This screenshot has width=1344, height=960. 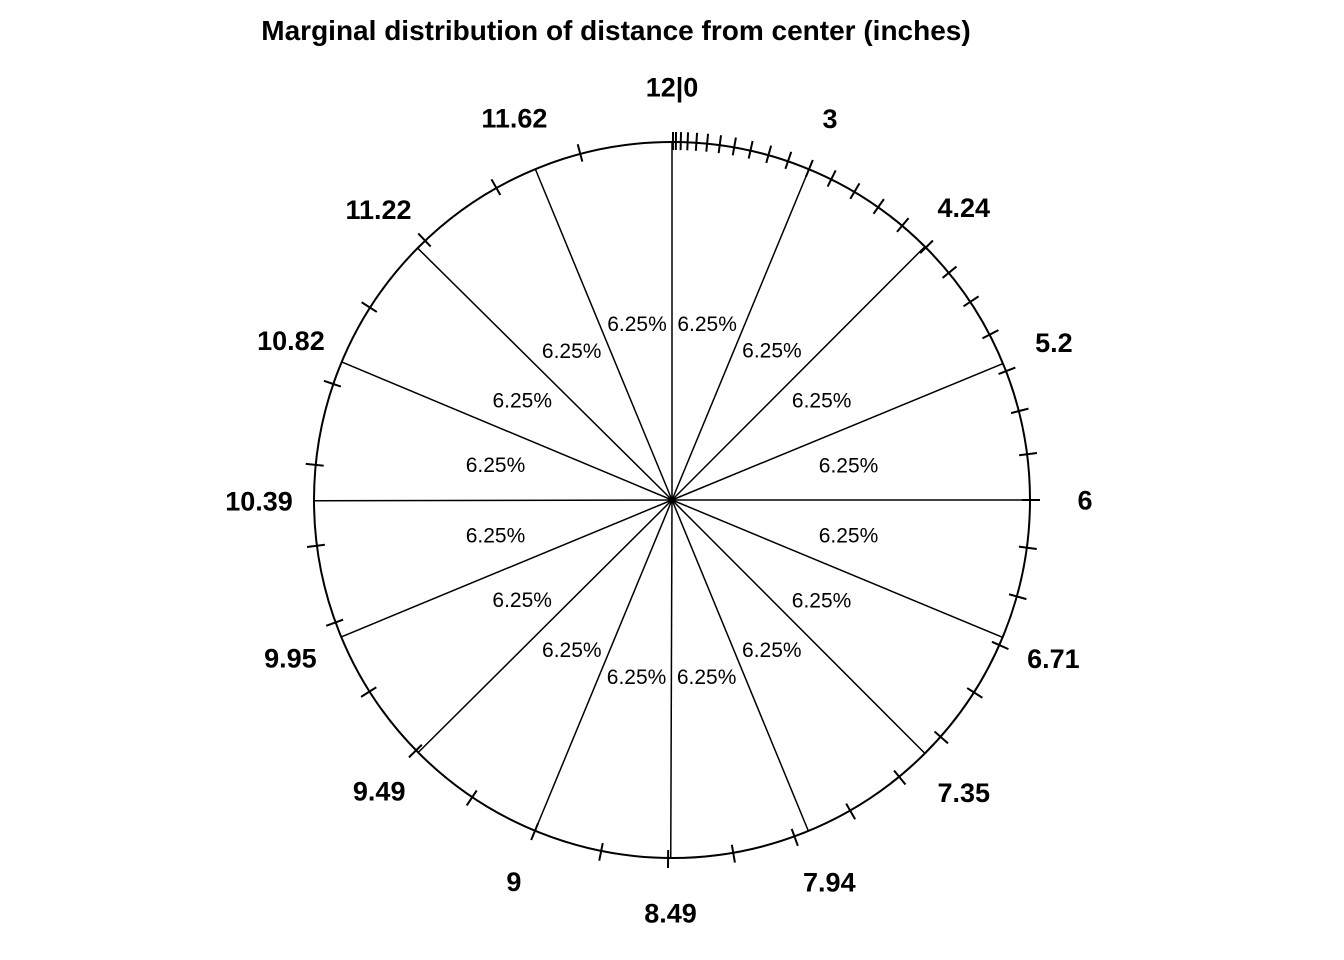 What do you see at coordinates (291, 341) in the screenshot?
I see `boundary-label: 10.82` at bounding box center [291, 341].